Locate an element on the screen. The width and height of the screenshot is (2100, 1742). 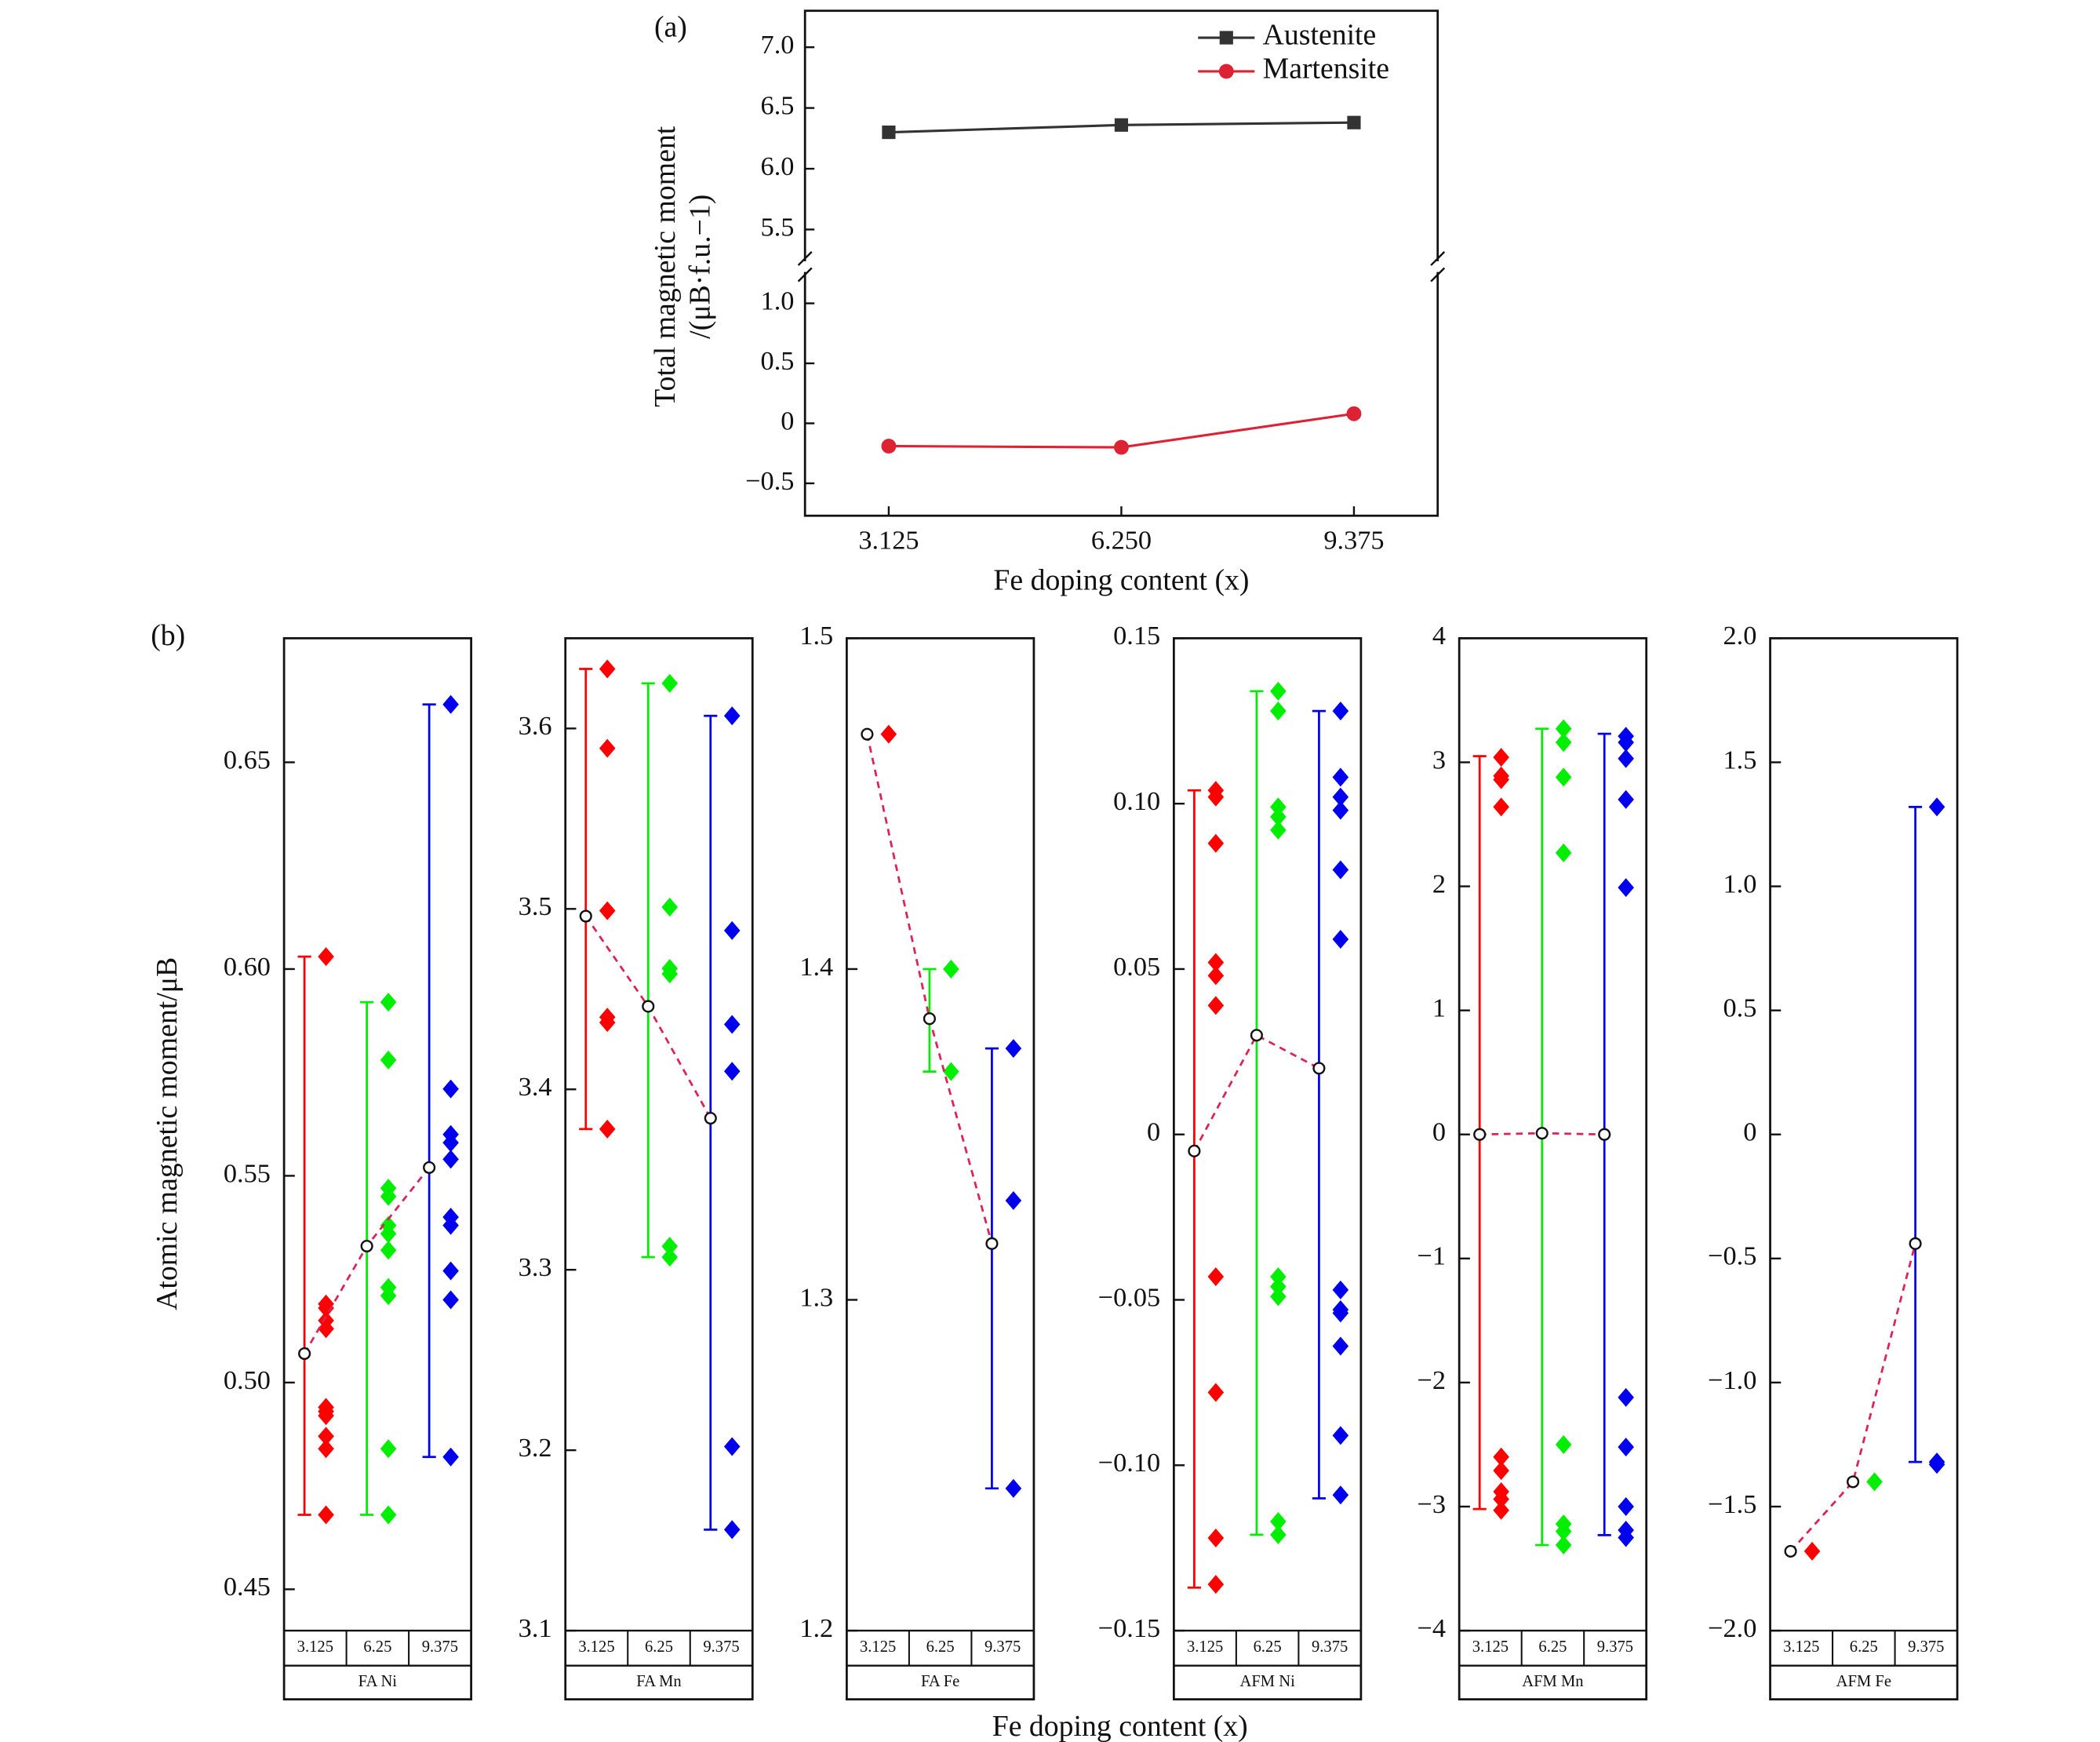
y-tick-label: 1.0 is located at coordinates (1740, 884).